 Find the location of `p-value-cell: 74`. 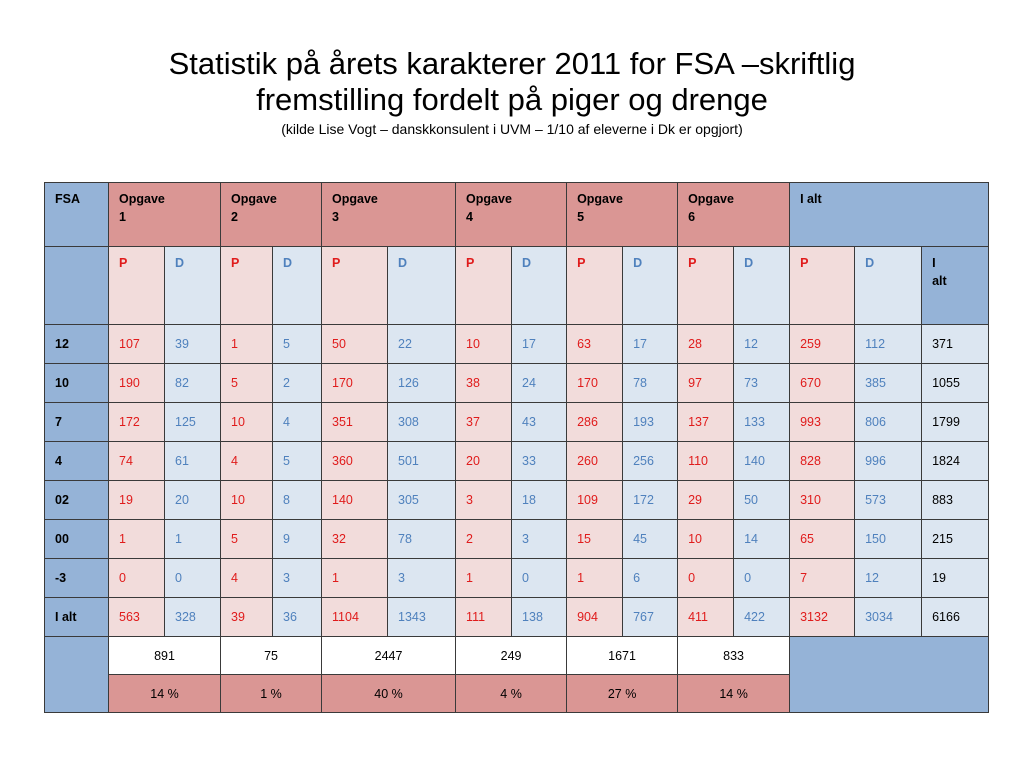

p-value-cell: 74 is located at coordinates (136, 461).